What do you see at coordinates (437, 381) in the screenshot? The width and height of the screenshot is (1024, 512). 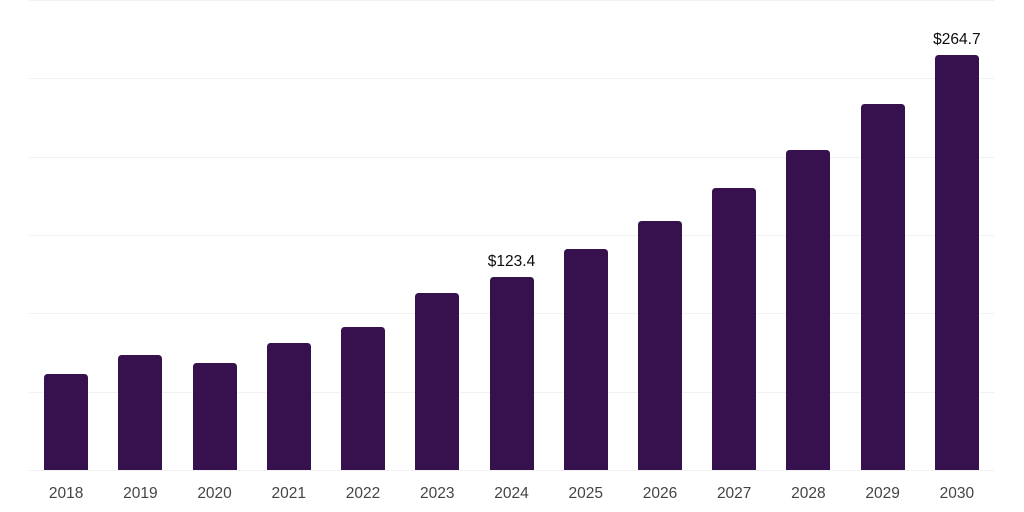 I see `bar-2023` at bounding box center [437, 381].